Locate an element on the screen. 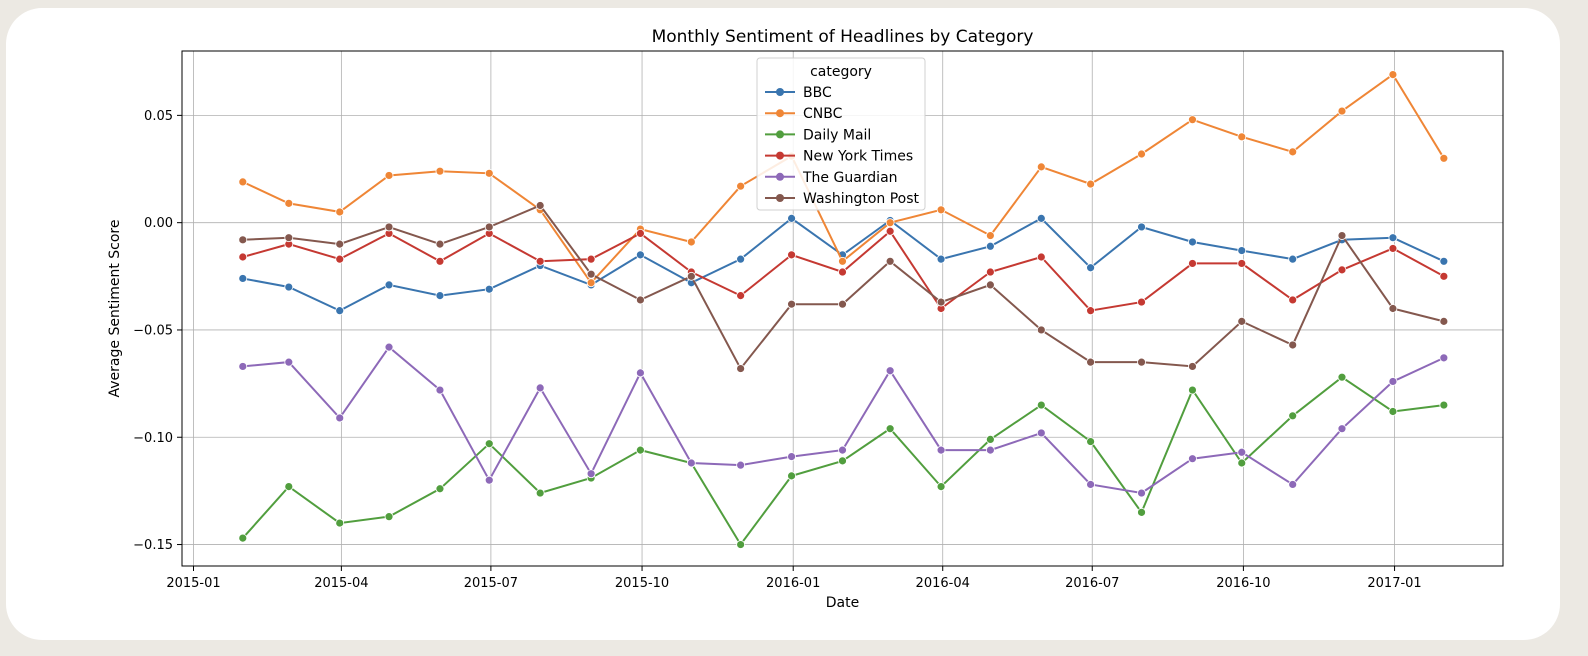 Image resolution: width=1588 pixels, height=656 pixels. y-axis-title: Average Sentiment Score is located at coordinates (115, 309).